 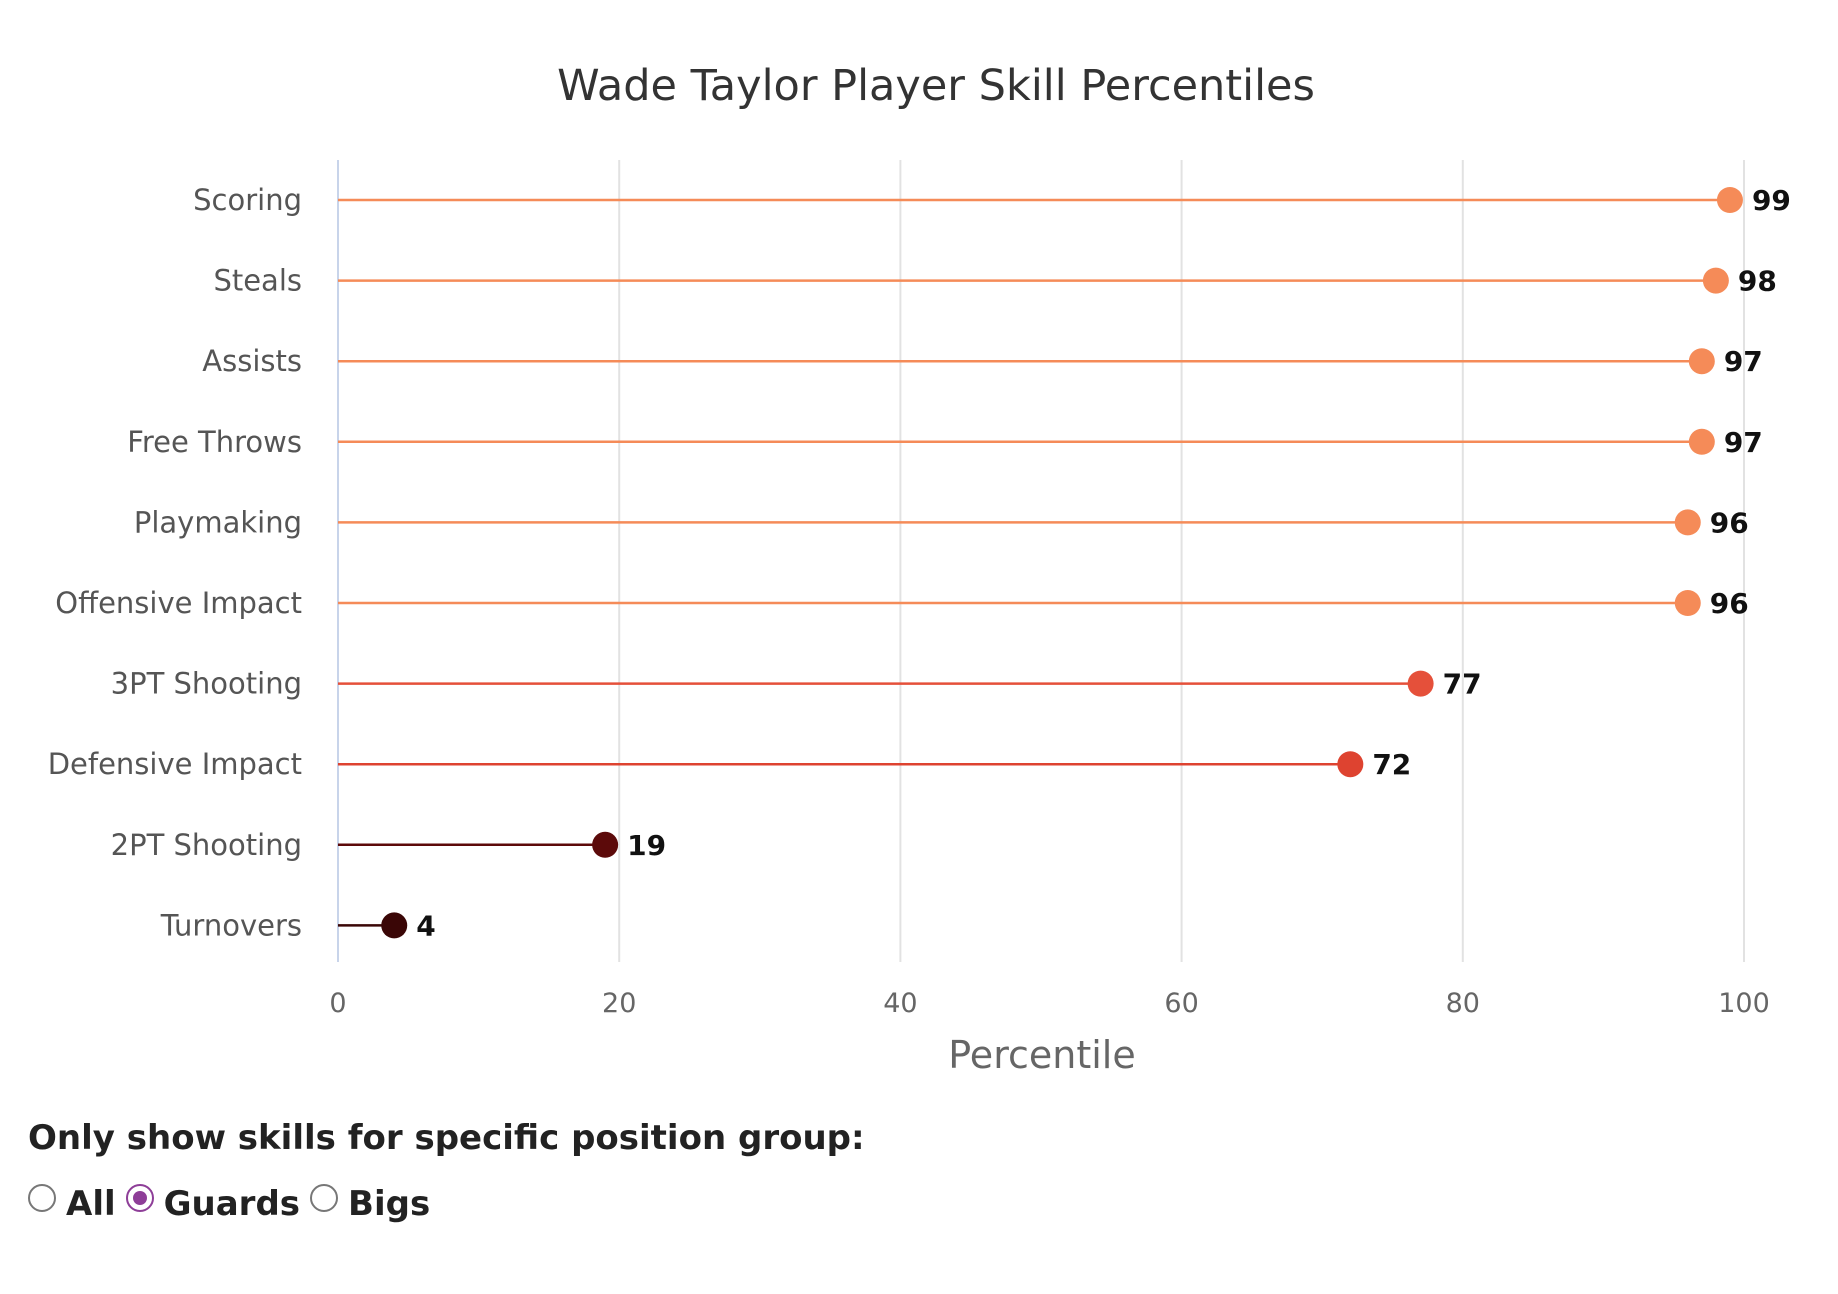 I want to click on value-label-steals: 98, so click(x=1757, y=281).